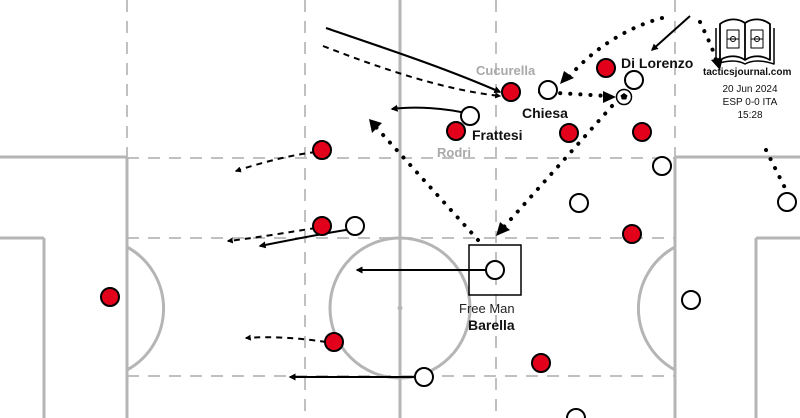 This screenshot has width=800, height=418. Describe the element at coordinates (506, 70) in the screenshot. I see `label-cucurella: Cucurella` at that location.